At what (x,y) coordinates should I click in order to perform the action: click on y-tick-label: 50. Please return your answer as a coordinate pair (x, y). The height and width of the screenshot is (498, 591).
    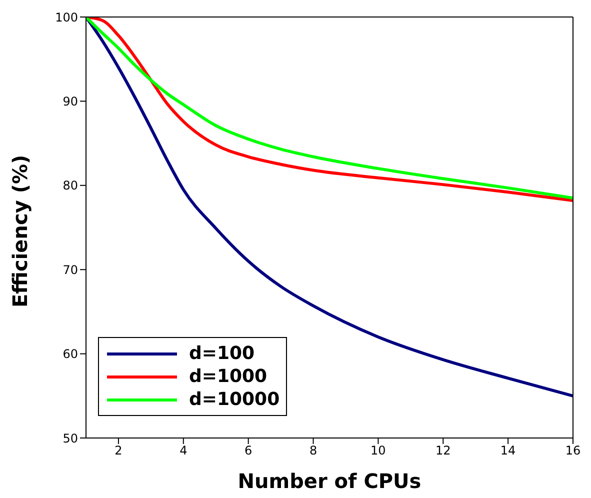
    Looking at the image, I should click on (70, 438).